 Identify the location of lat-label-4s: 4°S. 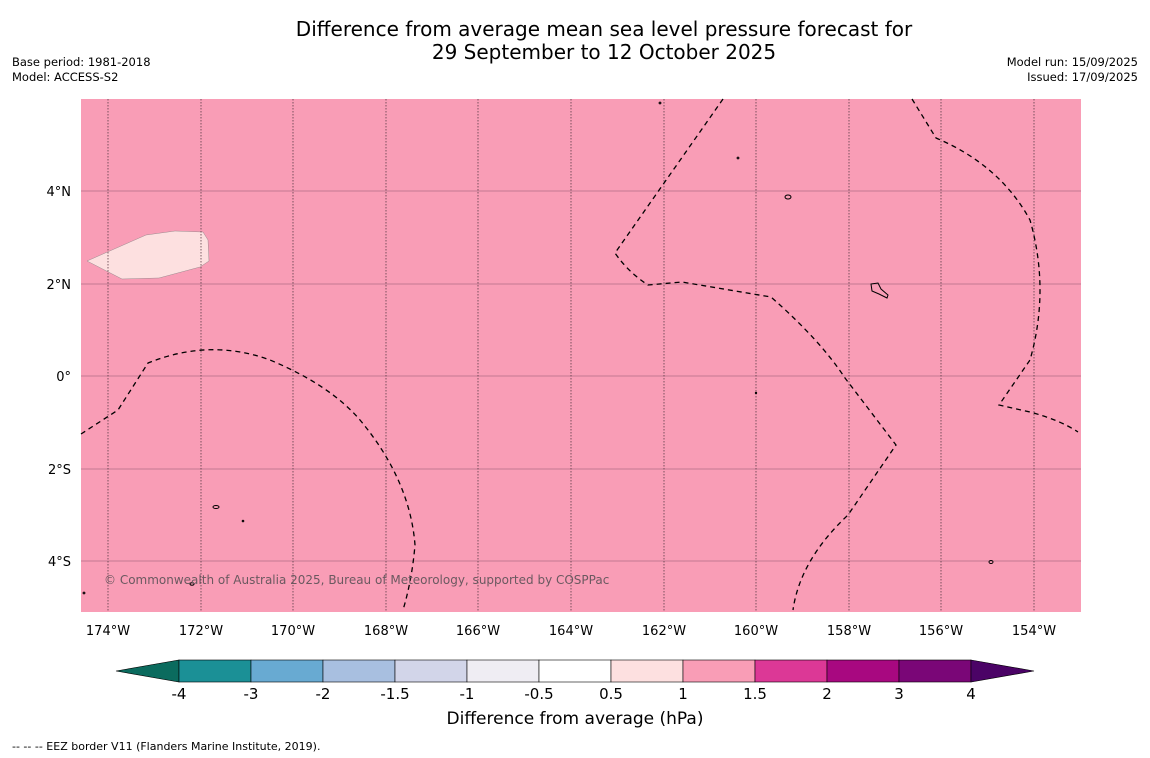
(59, 562).